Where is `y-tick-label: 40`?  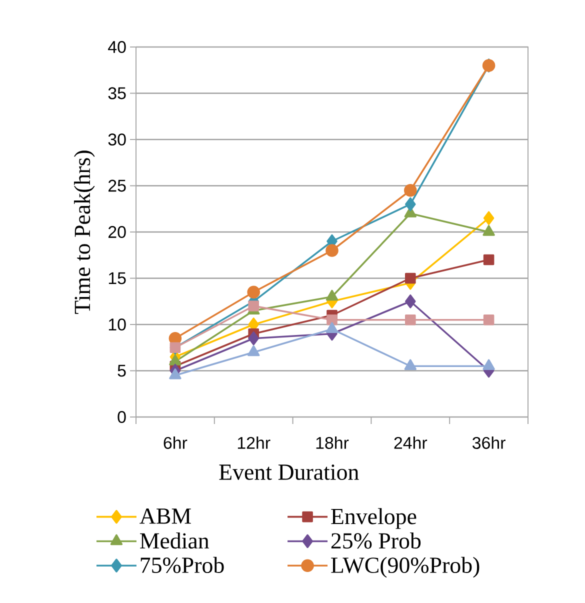 y-tick-label: 40 is located at coordinates (117, 47).